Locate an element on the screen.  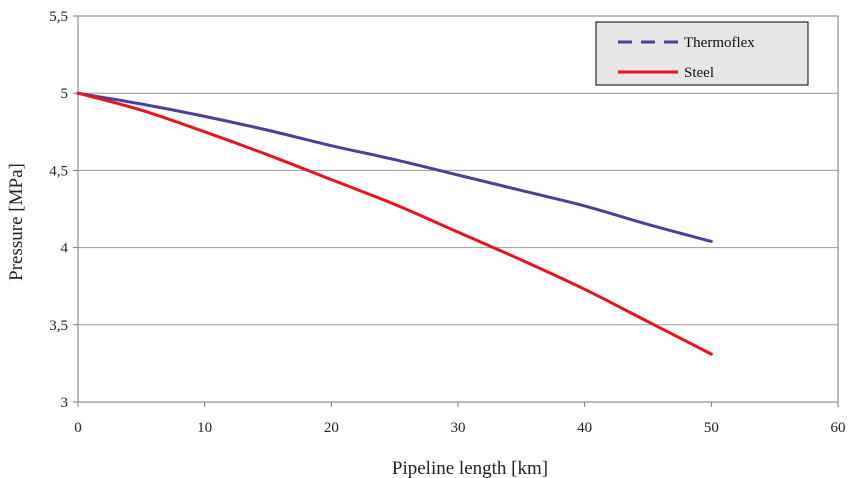
x-tick-label: 50 is located at coordinates (711, 428).